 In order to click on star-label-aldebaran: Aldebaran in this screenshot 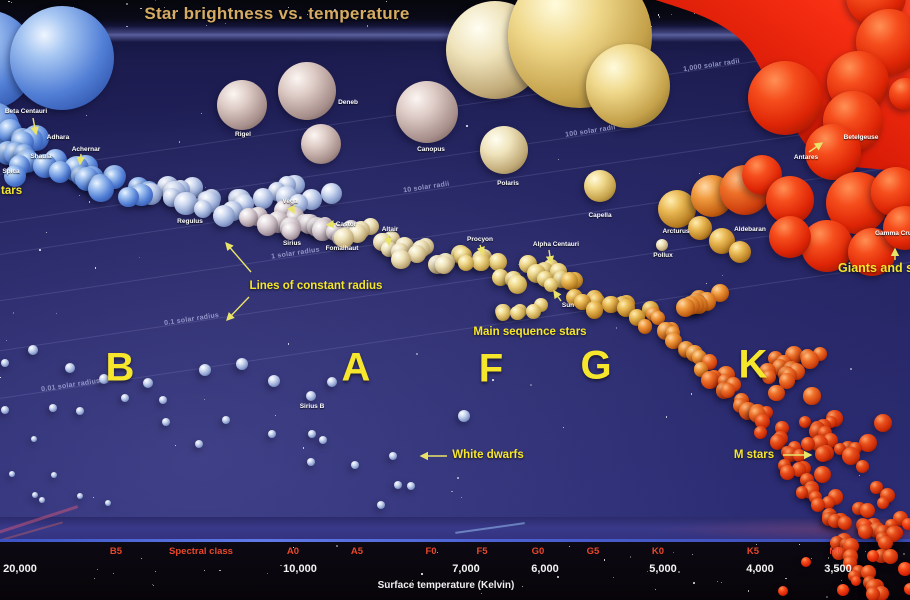, I will do `click(750, 229)`.